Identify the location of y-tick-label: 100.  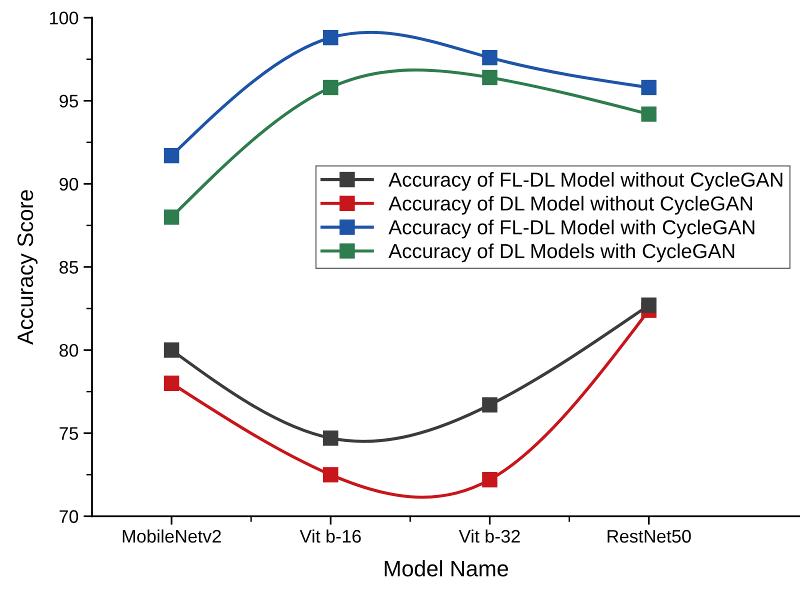
(64, 18).